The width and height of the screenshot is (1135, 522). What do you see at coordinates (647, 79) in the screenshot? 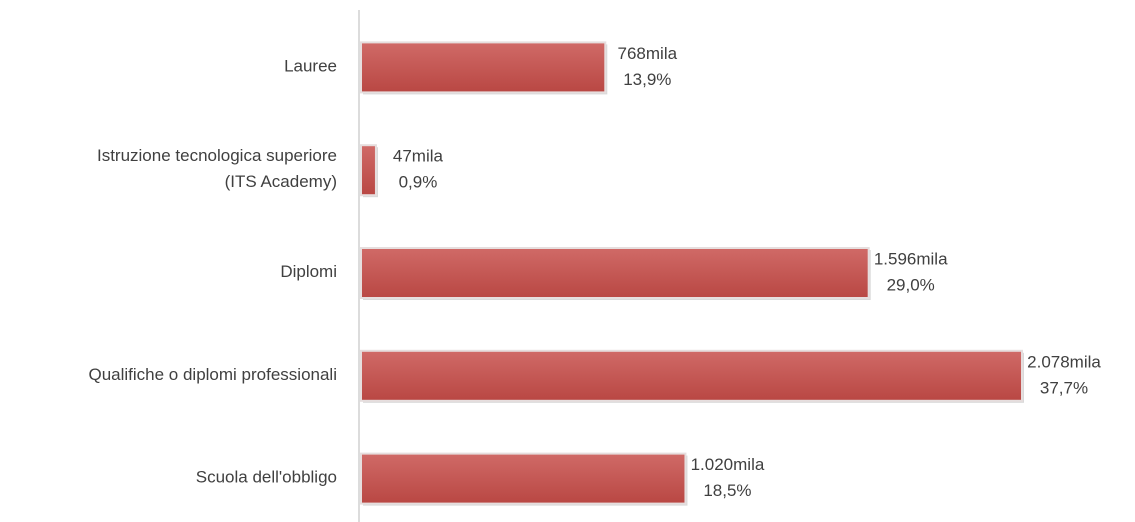
I see `percentage-label: 13,9%` at bounding box center [647, 79].